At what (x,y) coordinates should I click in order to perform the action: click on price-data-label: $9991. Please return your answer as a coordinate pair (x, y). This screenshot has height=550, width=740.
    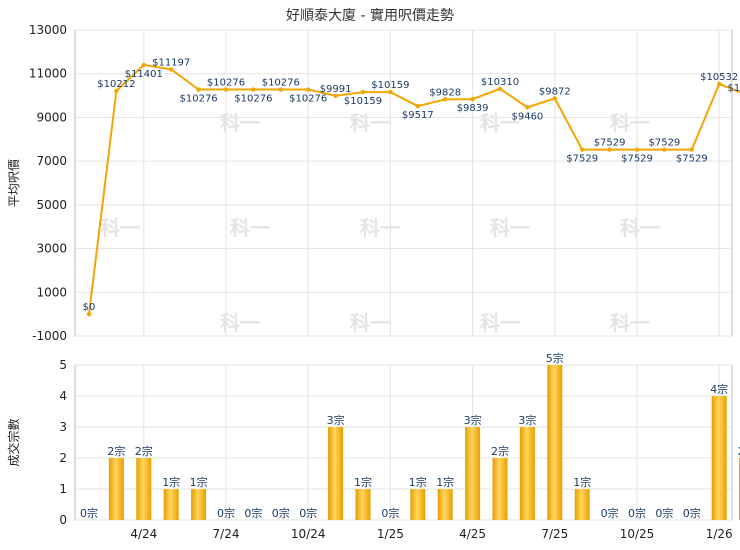
    Looking at the image, I should click on (336, 89).